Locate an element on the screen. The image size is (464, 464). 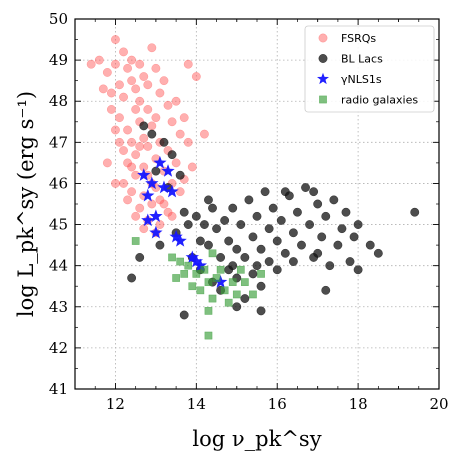
y-axis-title: log L_pk^sy (erg s⁻¹) is located at coordinates (26, 204).